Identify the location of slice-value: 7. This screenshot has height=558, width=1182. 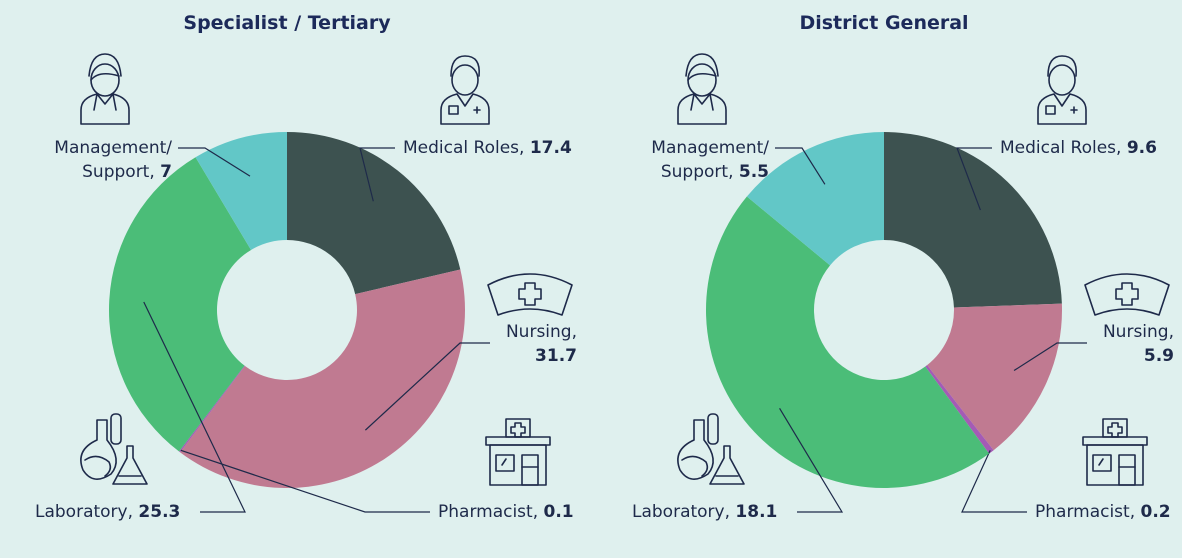
(166, 172).